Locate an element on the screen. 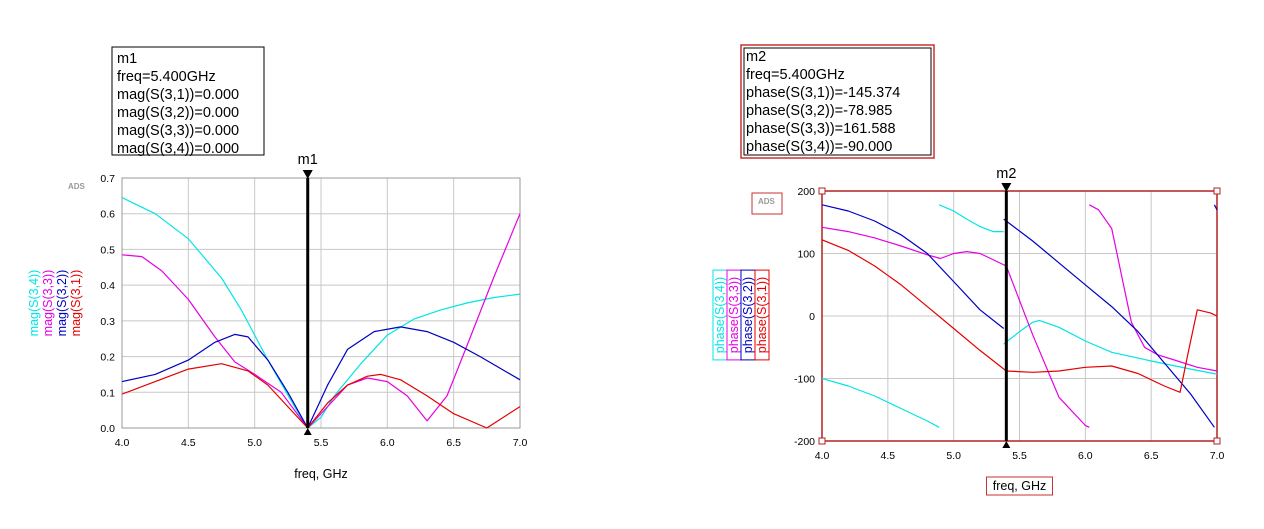  marker-readout-line: mag(S(3,1))=0.000 is located at coordinates (178, 95).